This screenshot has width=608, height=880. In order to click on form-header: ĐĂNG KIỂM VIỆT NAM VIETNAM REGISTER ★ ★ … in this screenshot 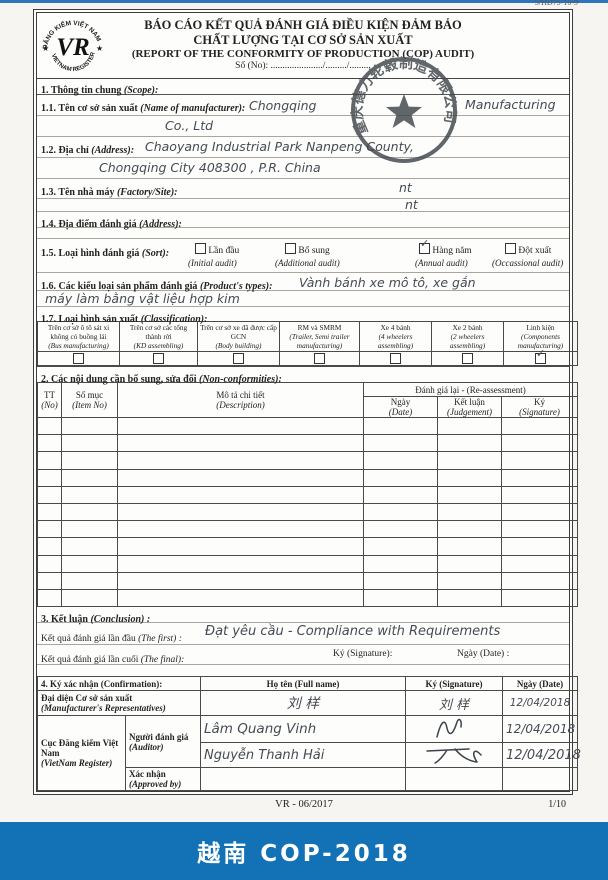, I will do `click(303, 46)`.